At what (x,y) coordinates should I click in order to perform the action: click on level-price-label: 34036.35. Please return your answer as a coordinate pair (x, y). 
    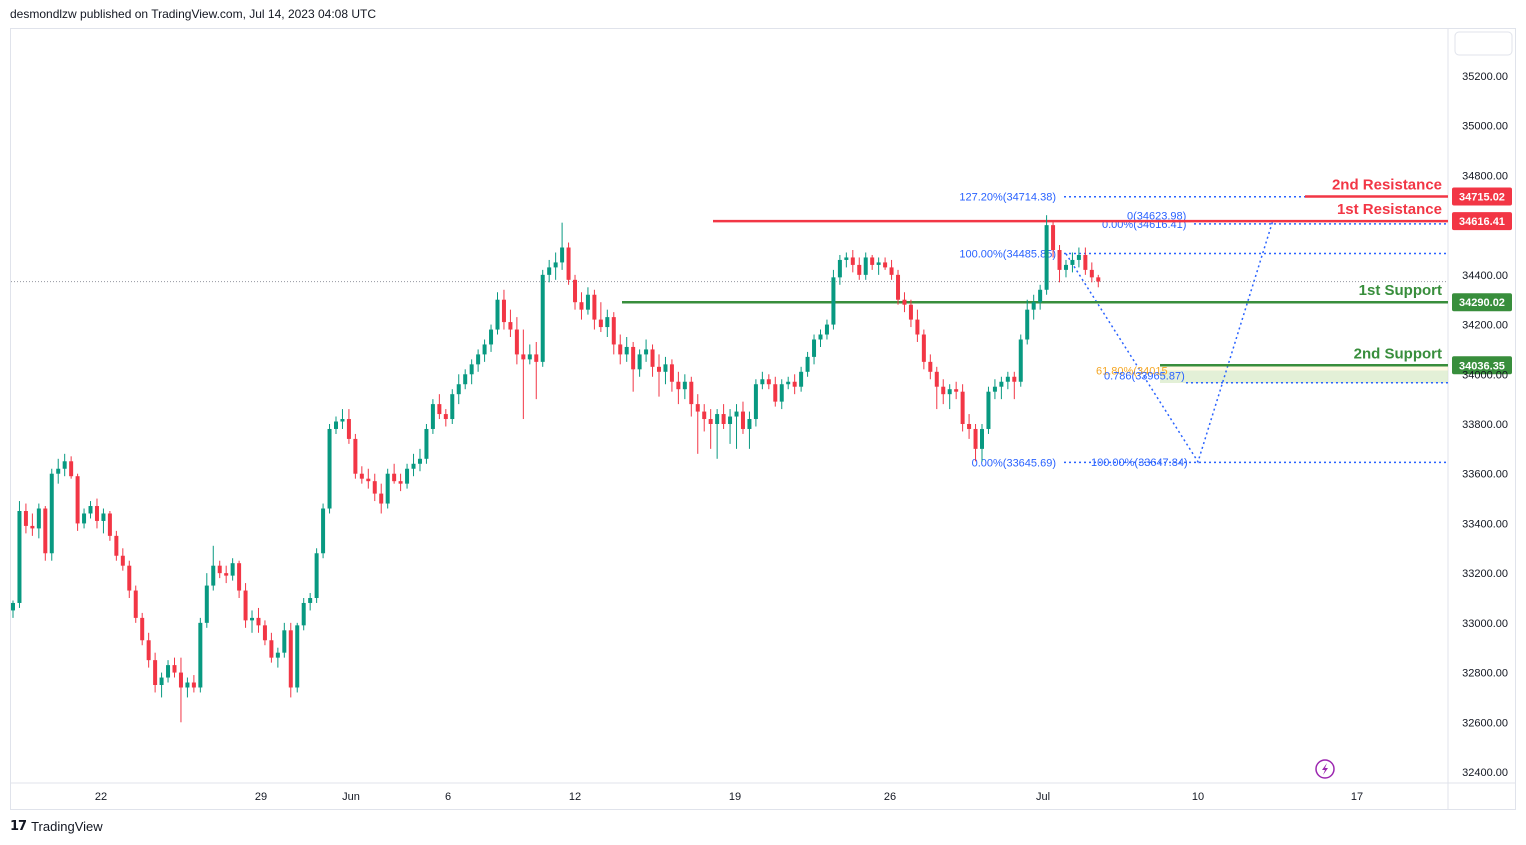
    Looking at the image, I should click on (1482, 366).